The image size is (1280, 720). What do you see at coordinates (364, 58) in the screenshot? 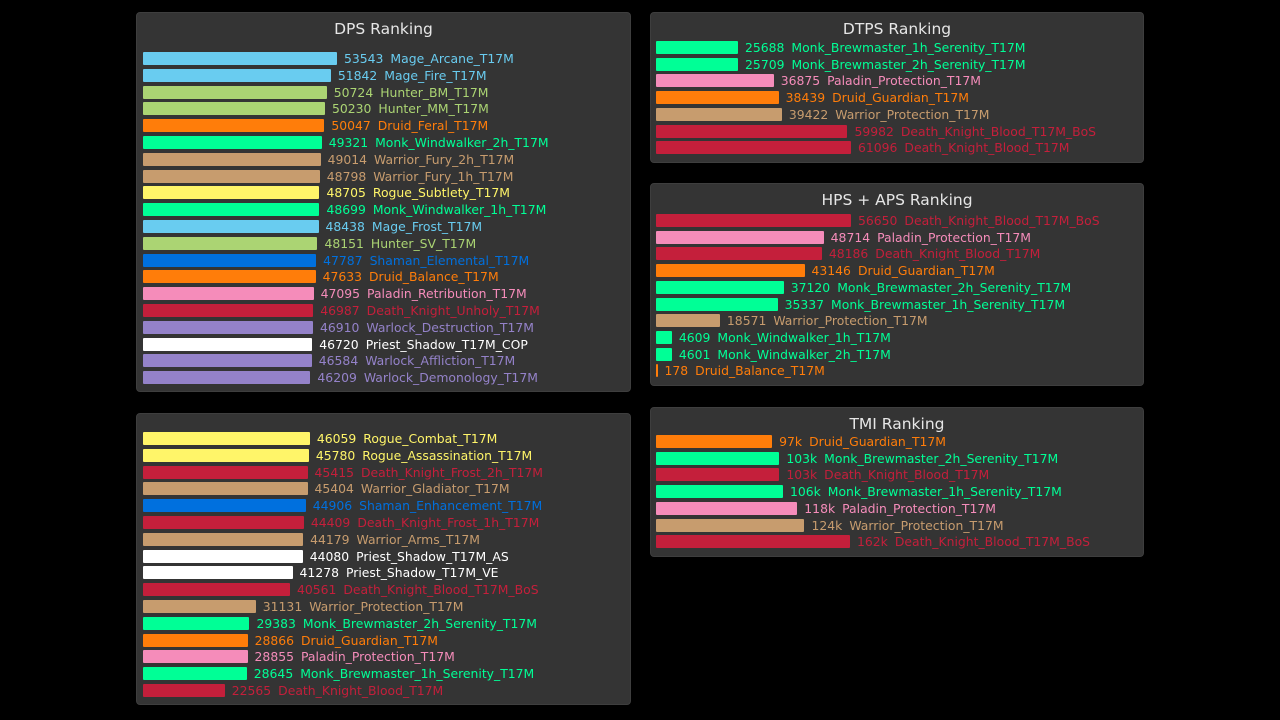
I see `value-label: 53543` at bounding box center [364, 58].